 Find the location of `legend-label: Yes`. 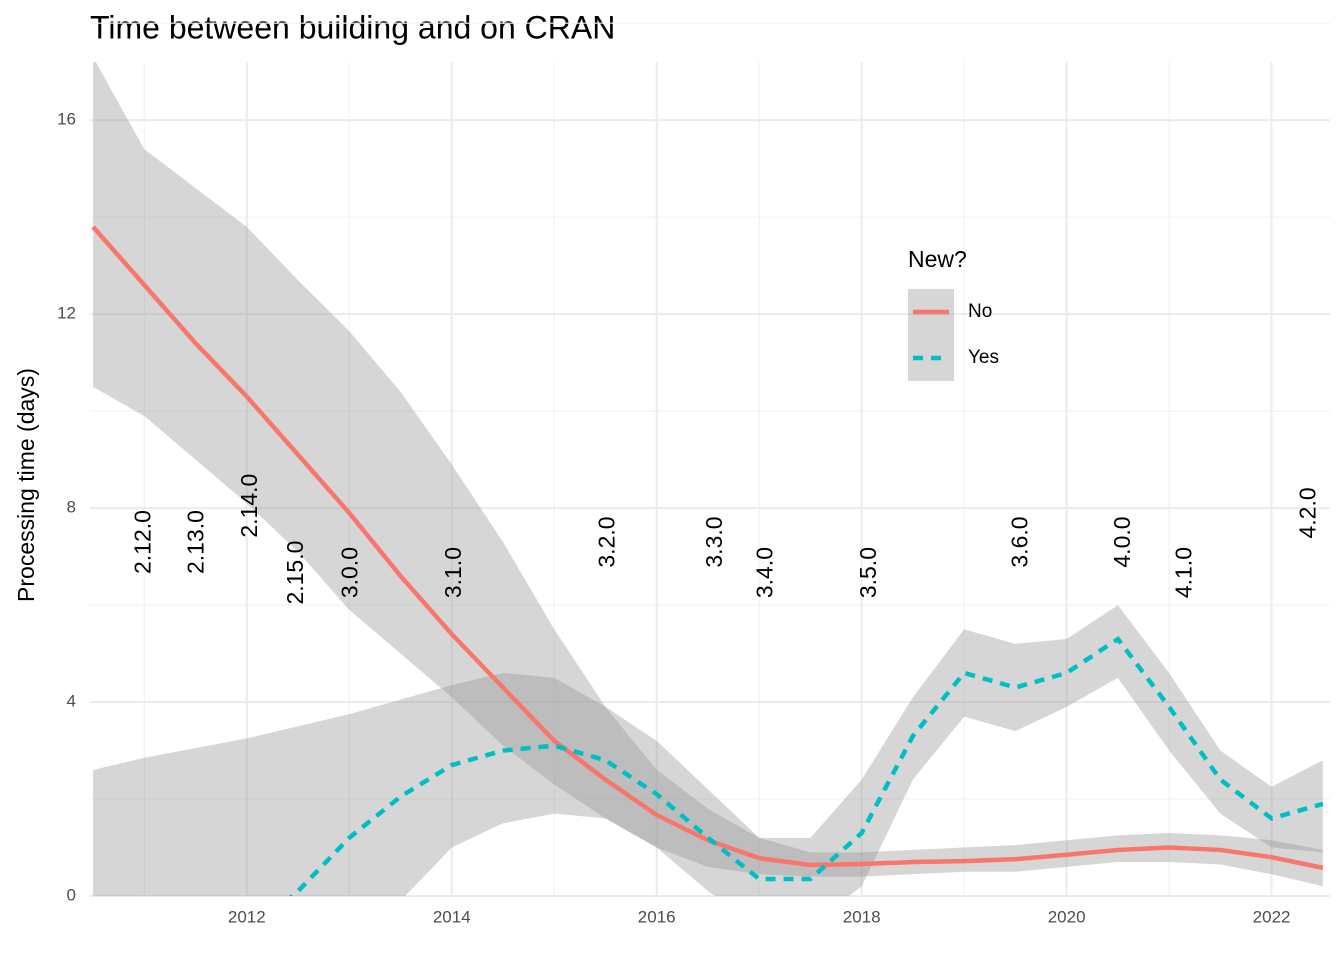

legend-label: Yes is located at coordinates (983, 357).